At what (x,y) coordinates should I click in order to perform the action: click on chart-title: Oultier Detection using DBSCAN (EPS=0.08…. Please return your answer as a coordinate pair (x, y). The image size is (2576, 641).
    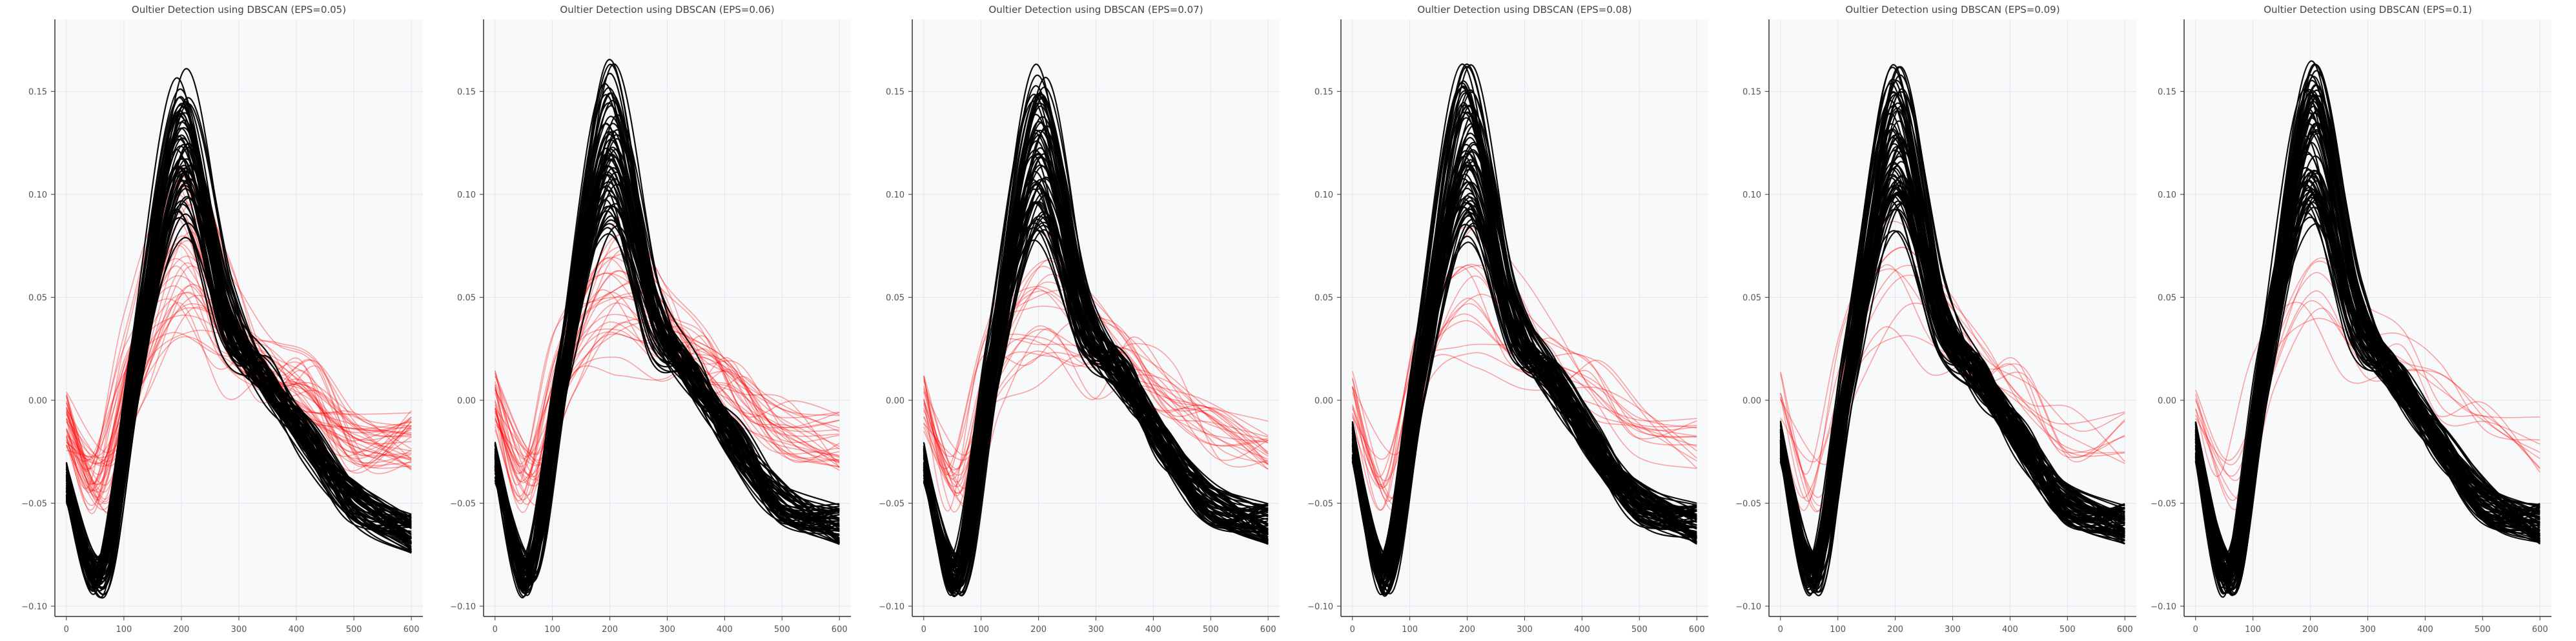
    Looking at the image, I should click on (1524, 9).